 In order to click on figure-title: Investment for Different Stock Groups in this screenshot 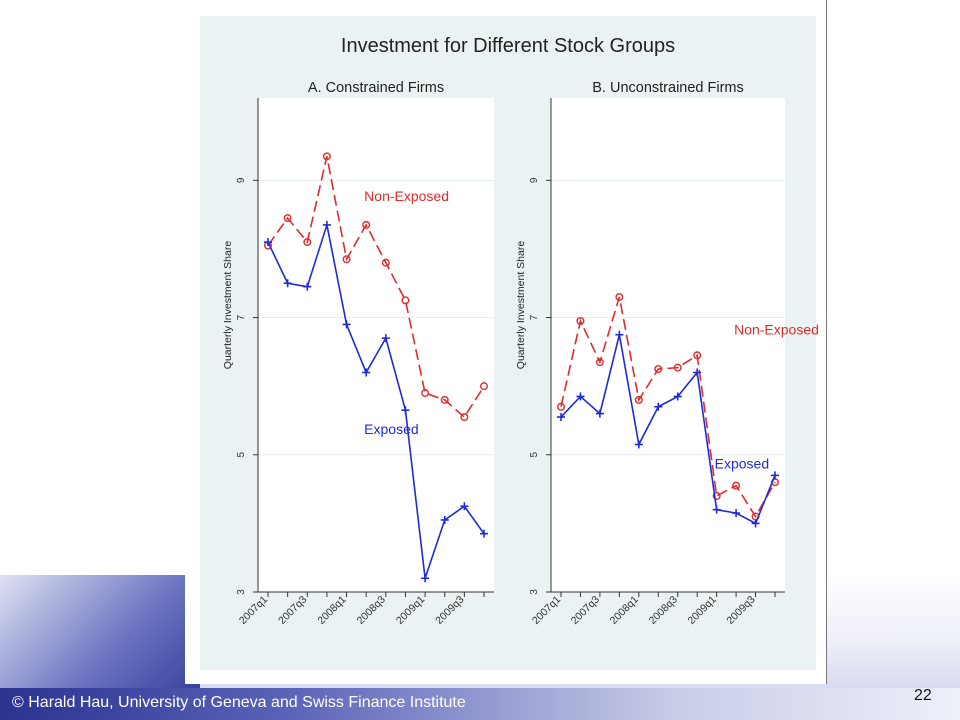, I will do `click(508, 46)`.